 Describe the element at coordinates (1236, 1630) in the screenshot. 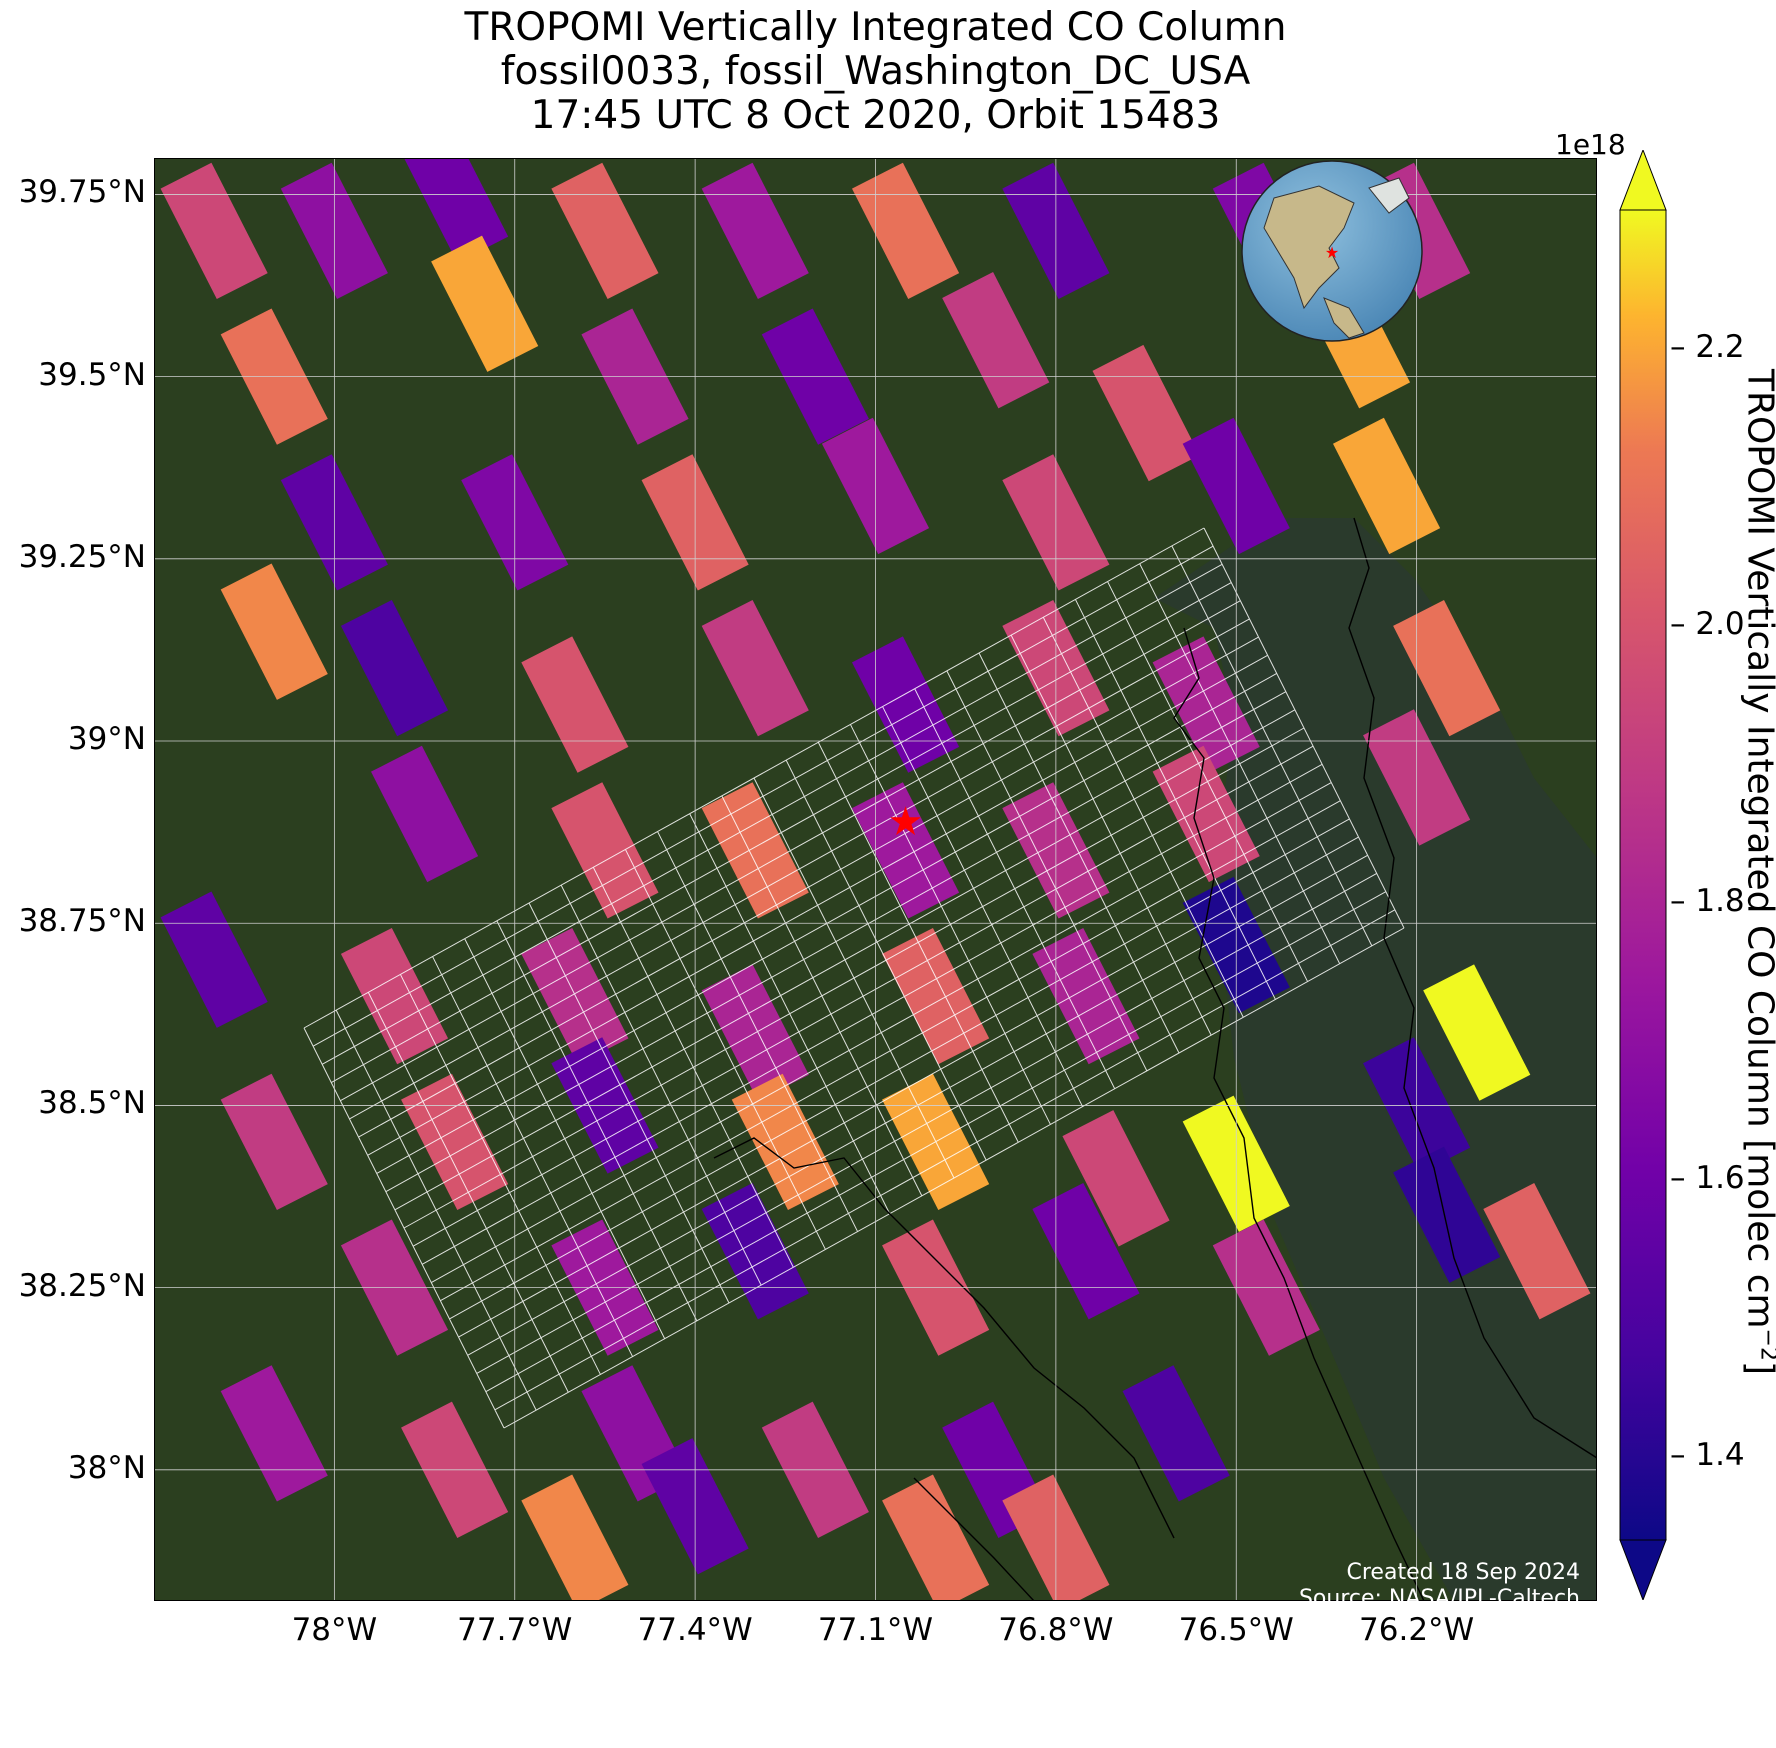

I see `lon-tick-label: 76.5°W` at that location.